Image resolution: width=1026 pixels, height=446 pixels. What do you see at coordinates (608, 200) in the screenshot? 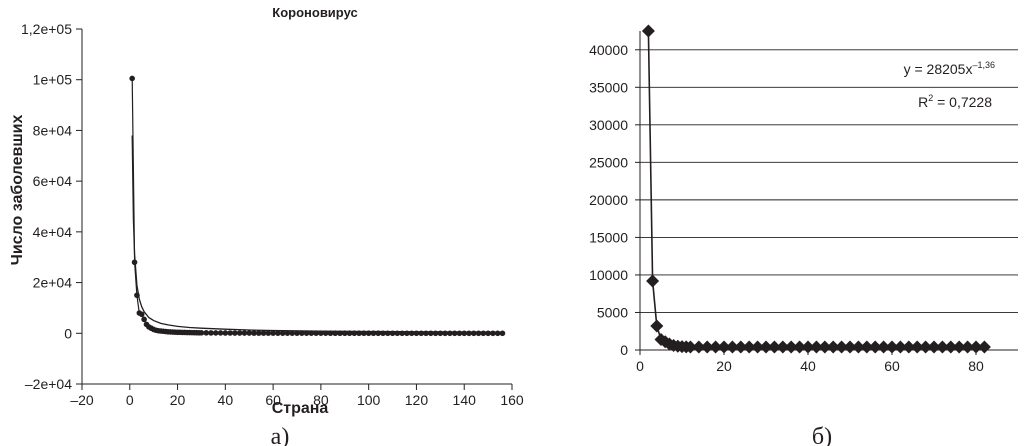
I see `chart-b-y-tick-label: 20000` at bounding box center [608, 200].